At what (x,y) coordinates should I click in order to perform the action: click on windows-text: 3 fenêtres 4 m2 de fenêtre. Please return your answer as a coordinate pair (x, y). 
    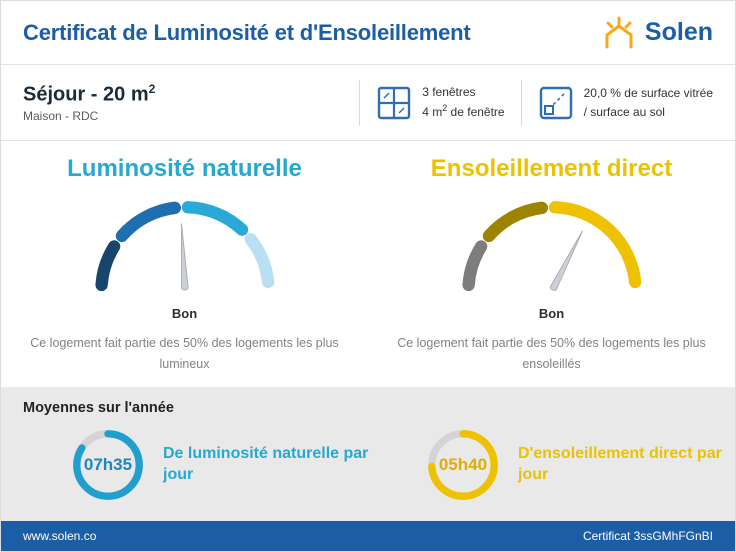
    Looking at the image, I should click on (463, 102).